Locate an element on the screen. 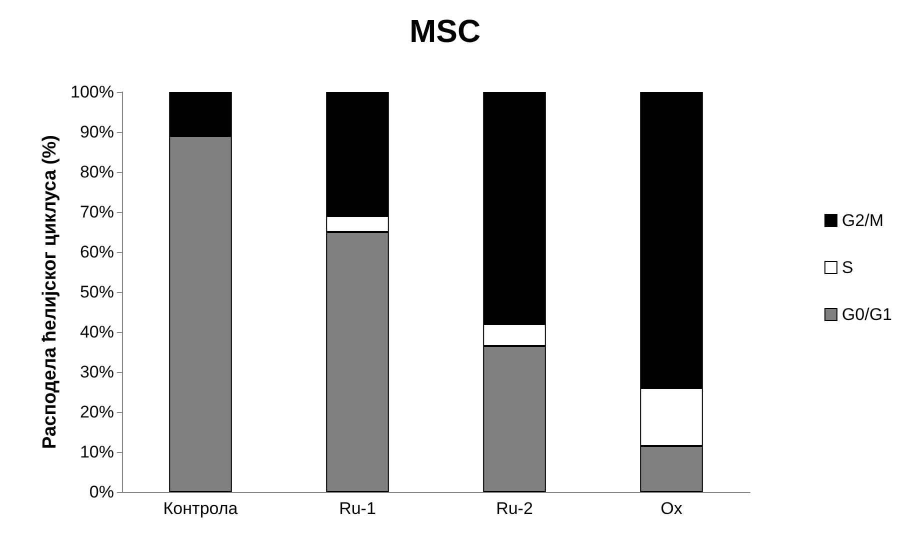 The width and height of the screenshot is (907, 535). x-tick-label: Ru-1 is located at coordinates (357, 508).